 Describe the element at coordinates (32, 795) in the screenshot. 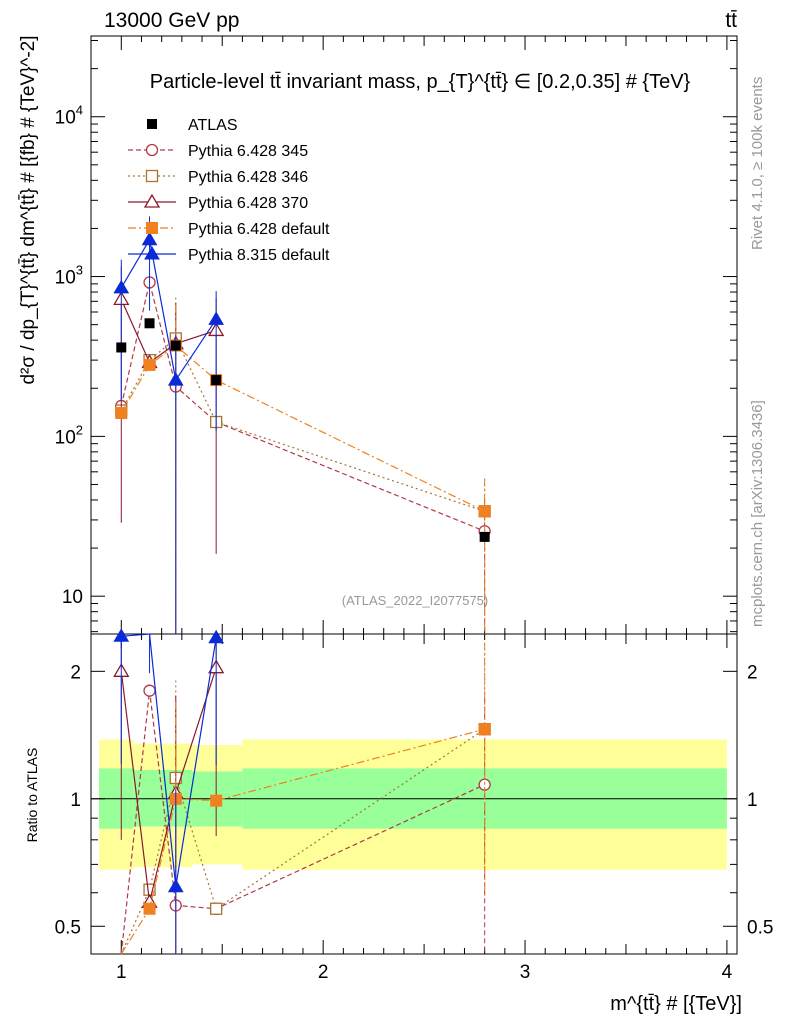

I see `ratio-y-axis-label: Ratio to ATLAS` at that location.